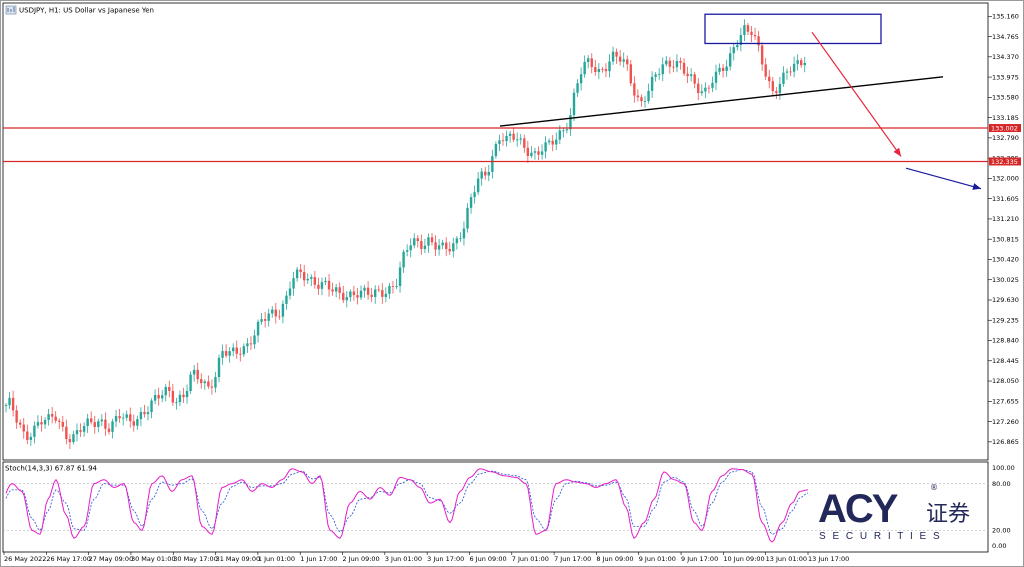  I want to click on red-down-arrow, so click(856, 94).